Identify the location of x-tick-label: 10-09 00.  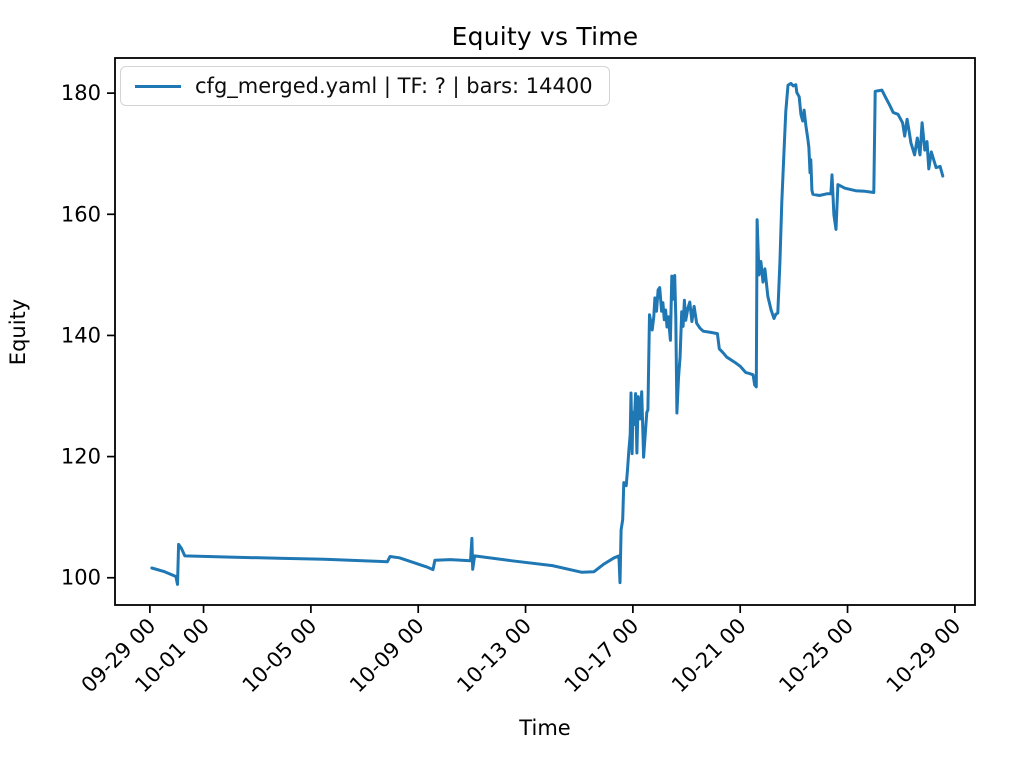
(387, 656).